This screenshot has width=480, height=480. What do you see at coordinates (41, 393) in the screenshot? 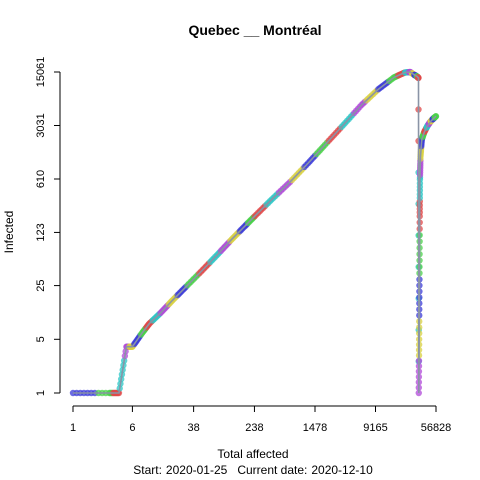
I see `y-tick-label: 1` at bounding box center [41, 393].